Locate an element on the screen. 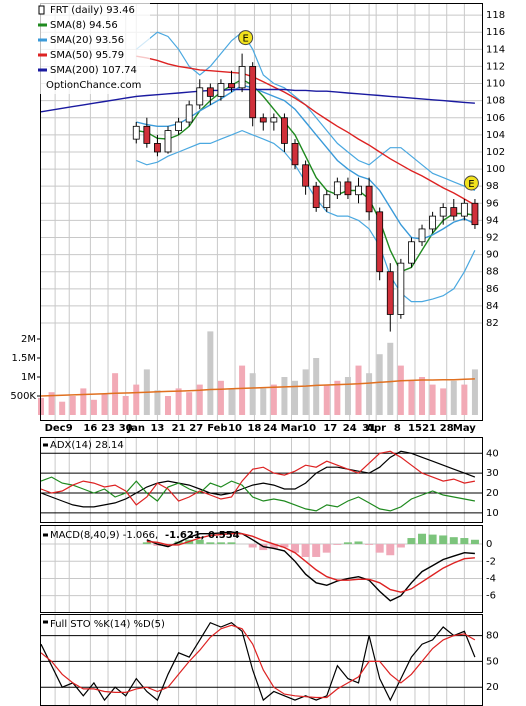 The width and height of the screenshot is (526, 706). x-tick-label: 15 is located at coordinates (415, 428).